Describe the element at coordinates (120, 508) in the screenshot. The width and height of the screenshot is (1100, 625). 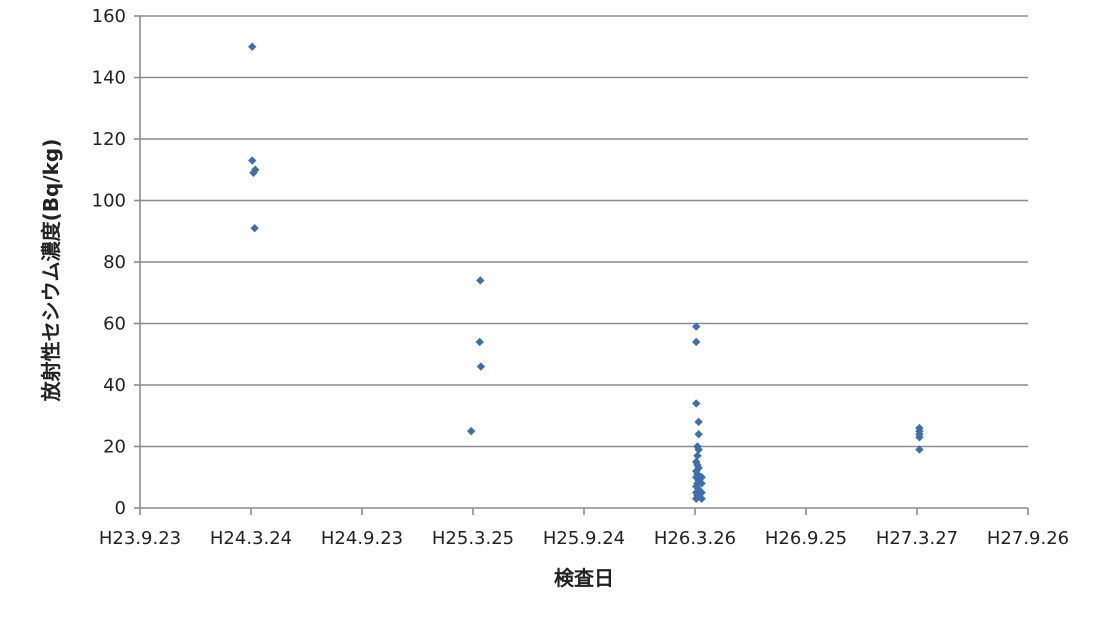
I see `y-tick-label: 0` at that location.